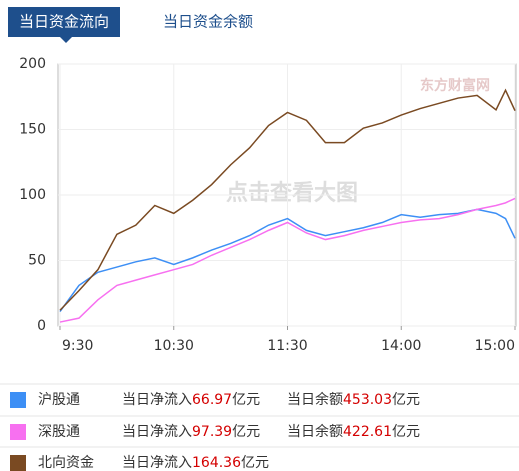  I want to click on balance-value: 422.61, so click(367, 432).